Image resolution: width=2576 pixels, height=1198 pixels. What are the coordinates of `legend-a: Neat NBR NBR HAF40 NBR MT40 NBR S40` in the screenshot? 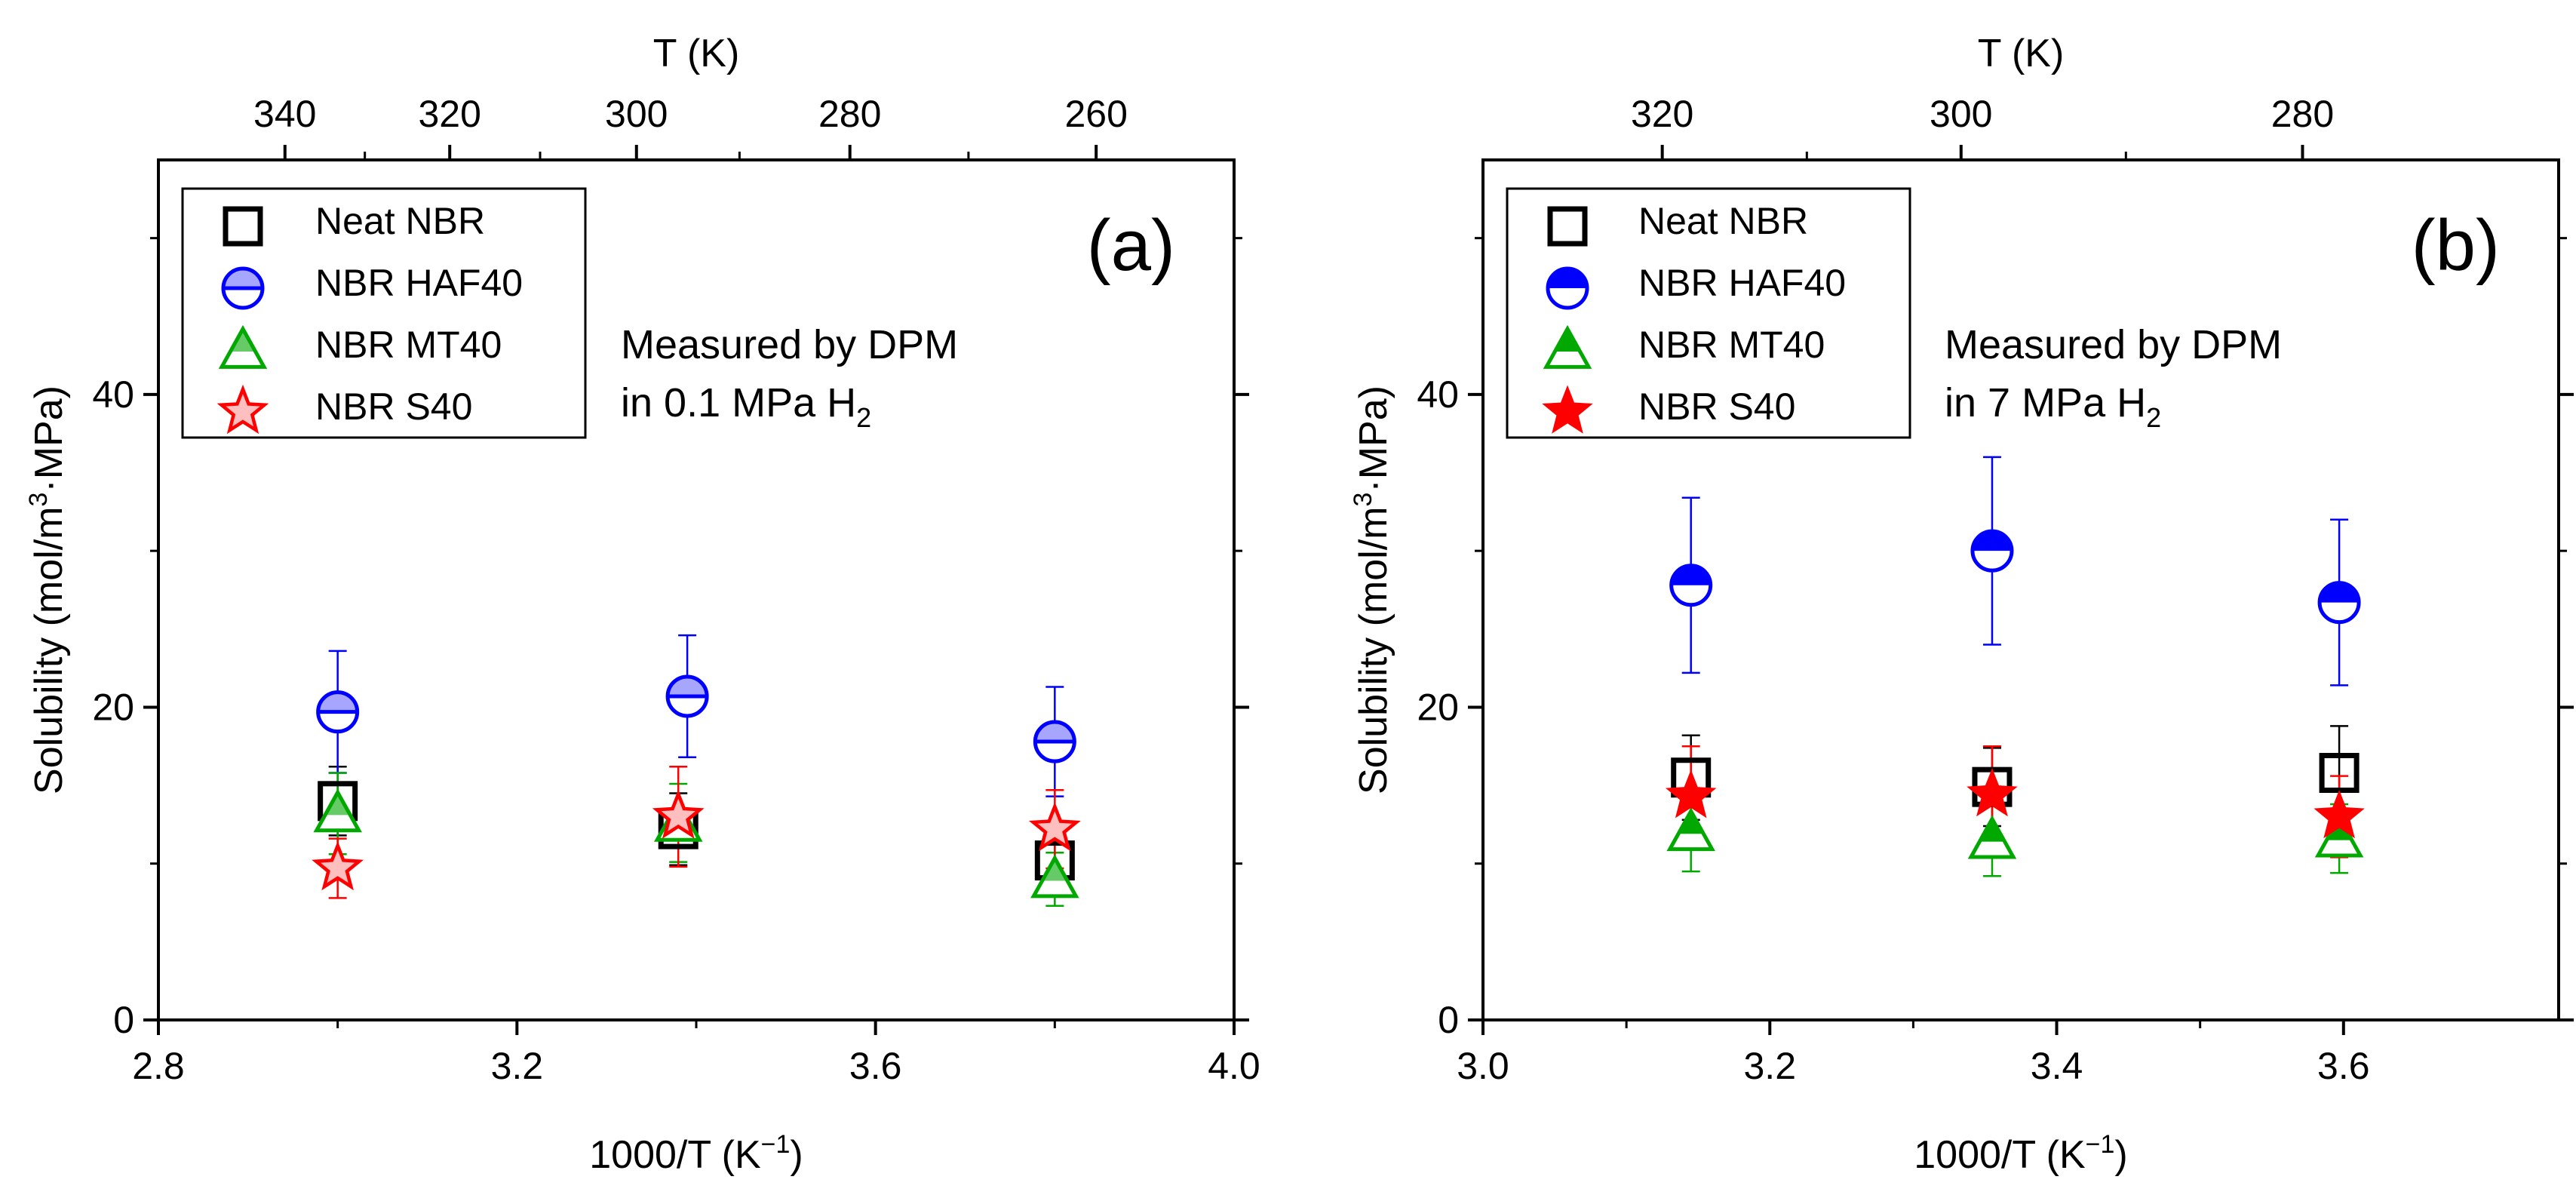 It's located at (384, 313).